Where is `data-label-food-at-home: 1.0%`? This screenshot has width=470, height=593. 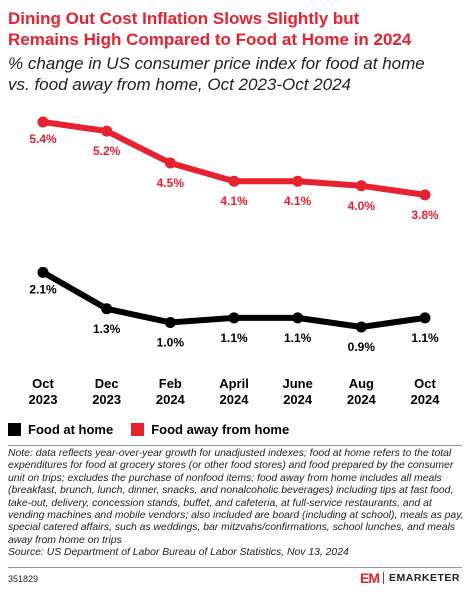 data-label-food-at-home: 1.0% is located at coordinates (171, 342).